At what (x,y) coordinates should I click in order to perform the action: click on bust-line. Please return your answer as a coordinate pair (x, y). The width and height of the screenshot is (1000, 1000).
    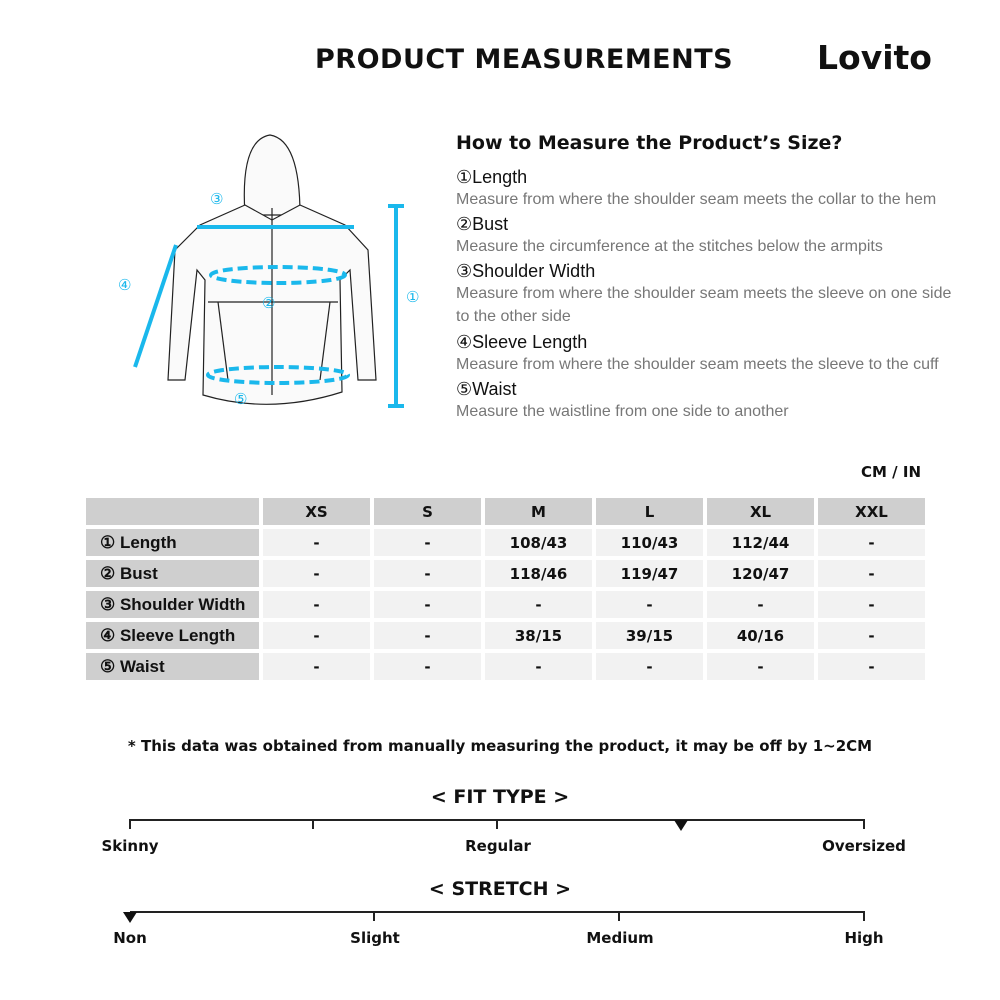
    Looking at the image, I should click on (278, 275).